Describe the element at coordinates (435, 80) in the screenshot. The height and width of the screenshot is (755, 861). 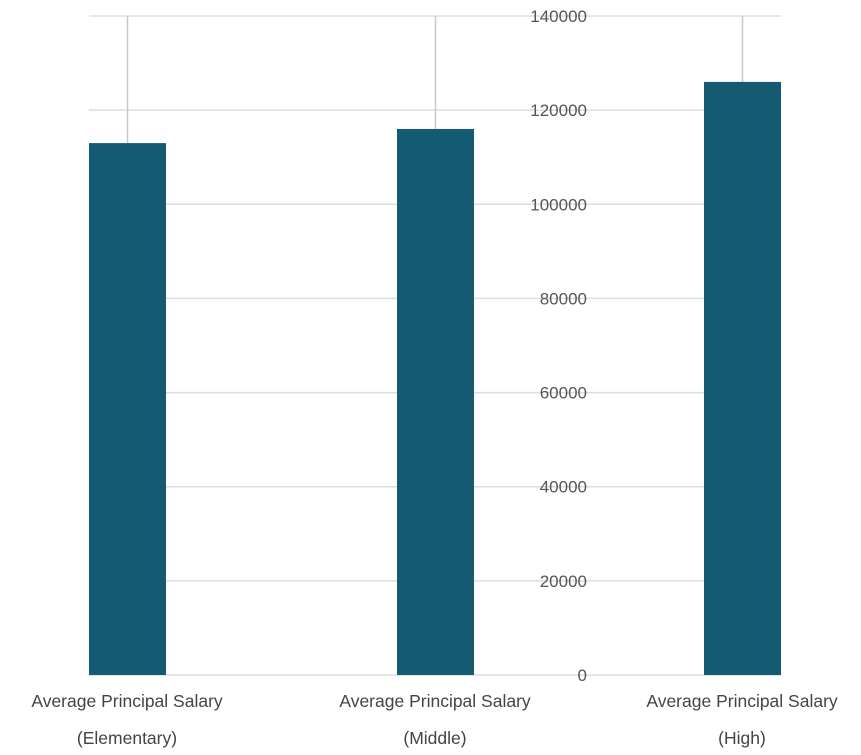
I see `error-bars` at that location.